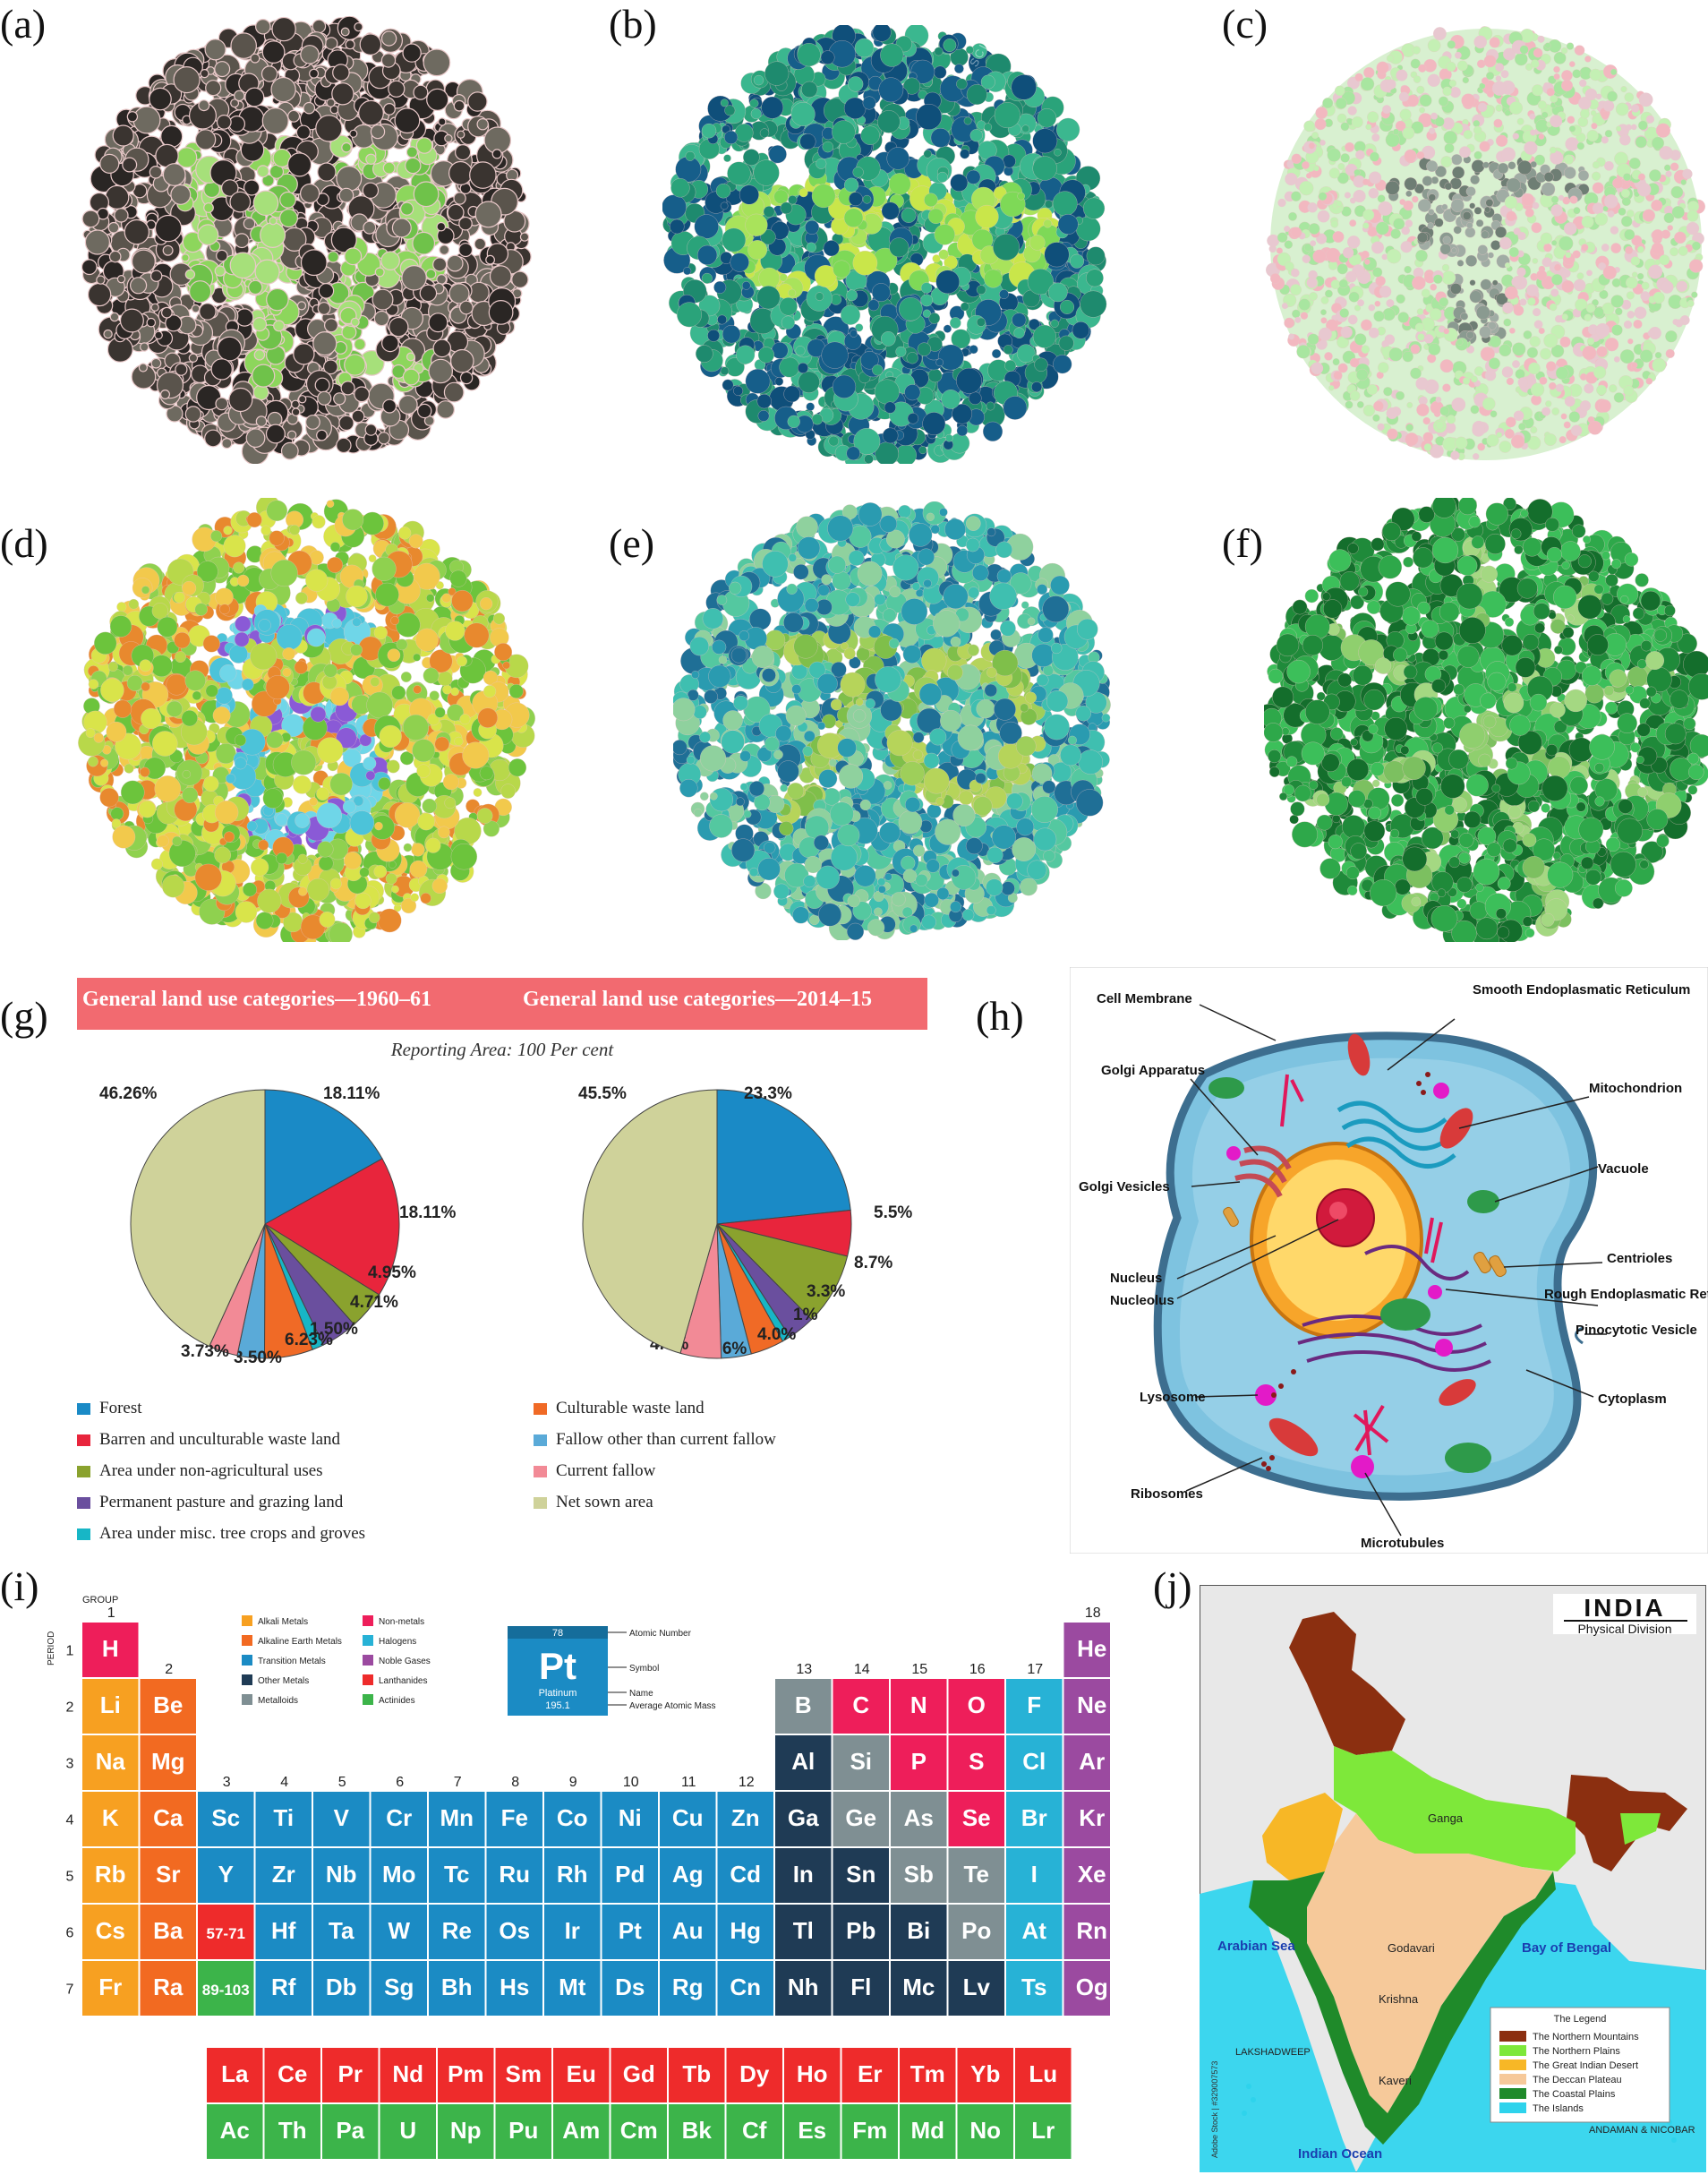  What do you see at coordinates (1172, 1586) in the screenshot?
I see `panel-label-j: (j)` at bounding box center [1172, 1586].